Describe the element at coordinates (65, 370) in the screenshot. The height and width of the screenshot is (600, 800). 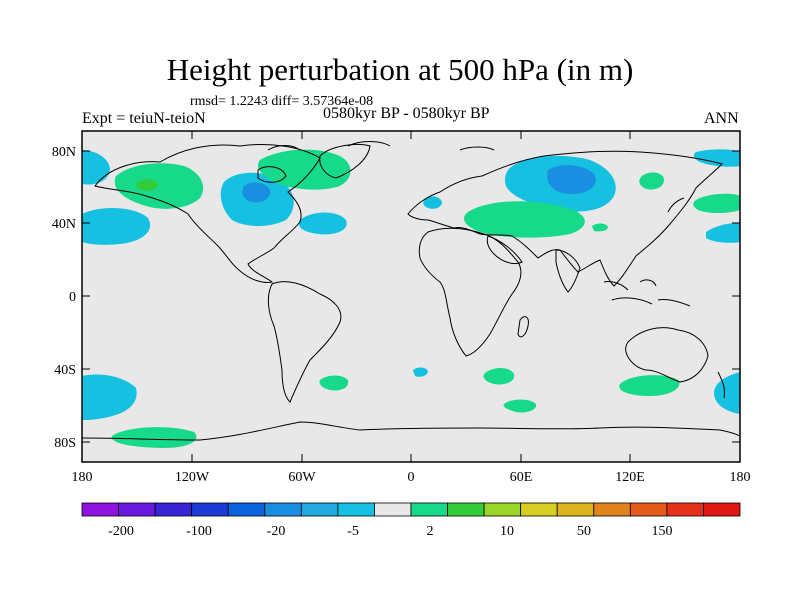
I see `lat-label-40s: 40S` at that location.